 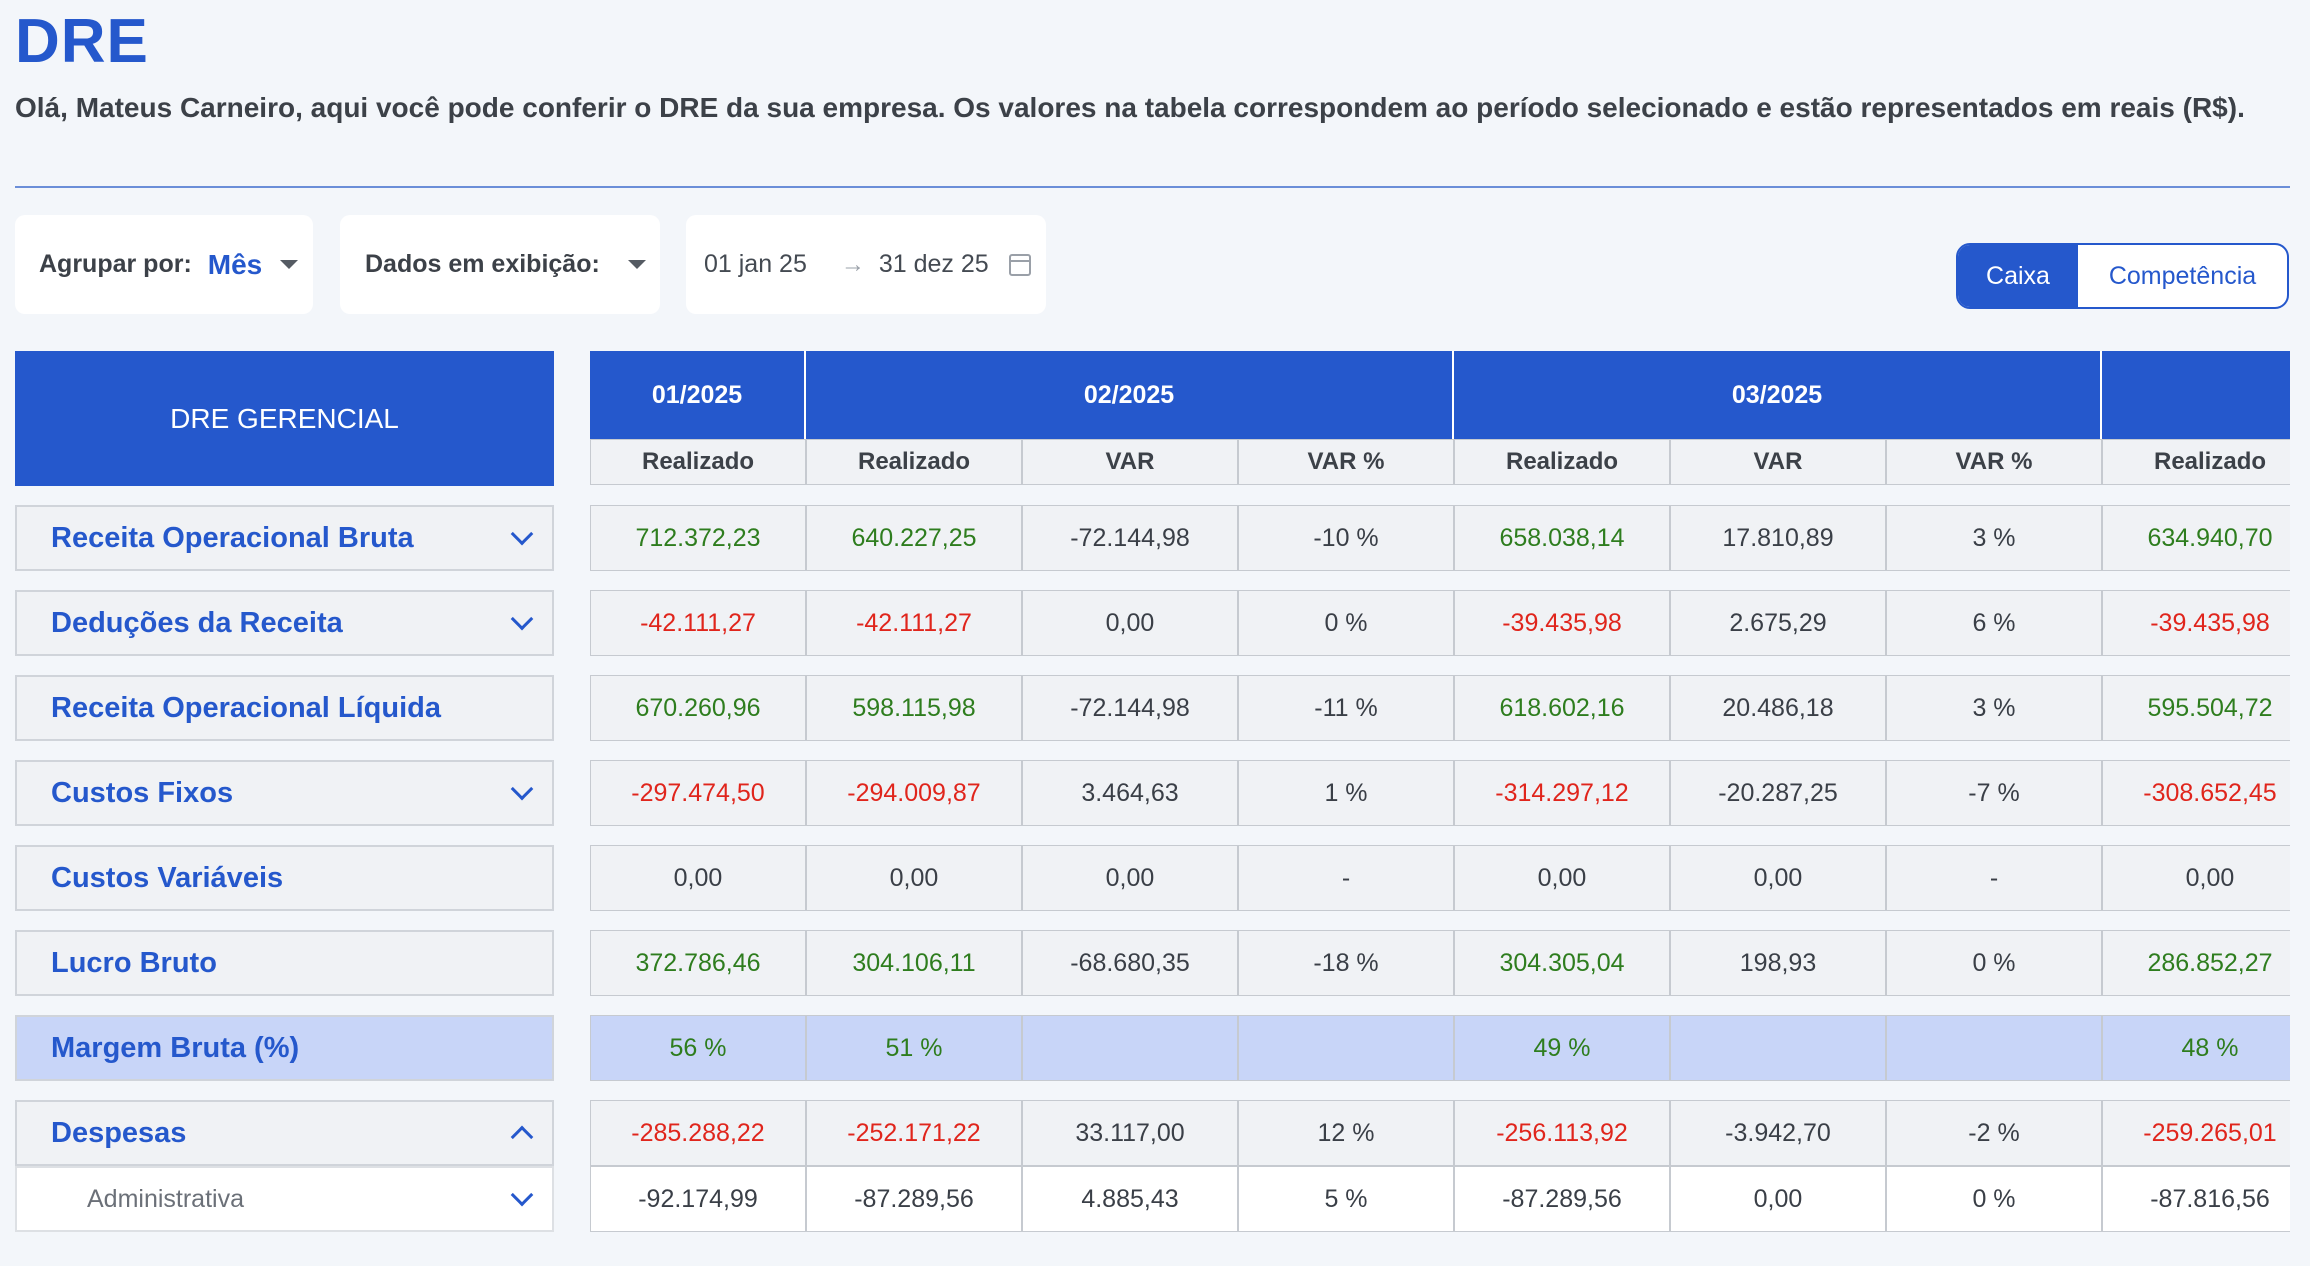 I want to click on toggle-caixa: Caixa, so click(x=2018, y=276).